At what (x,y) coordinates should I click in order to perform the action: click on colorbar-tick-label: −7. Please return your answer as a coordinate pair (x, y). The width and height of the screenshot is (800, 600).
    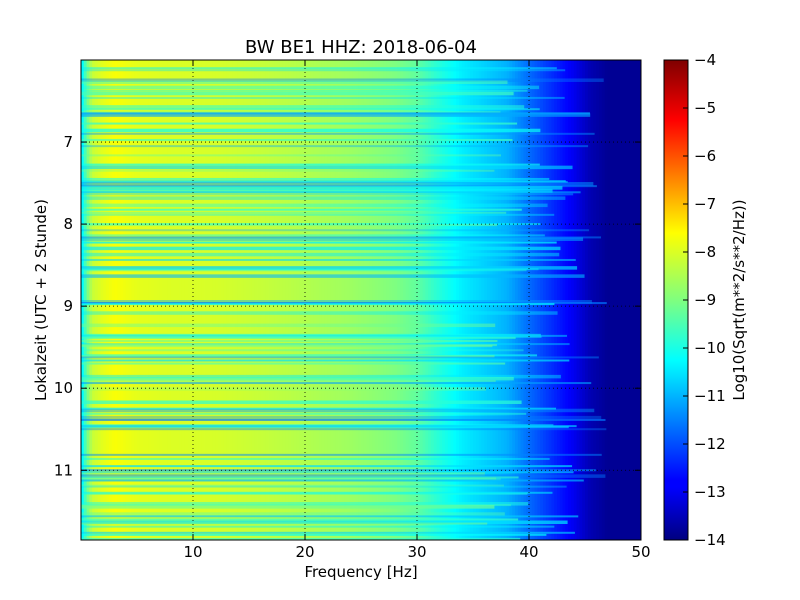
    Looking at the image, I should click on (705, 204).